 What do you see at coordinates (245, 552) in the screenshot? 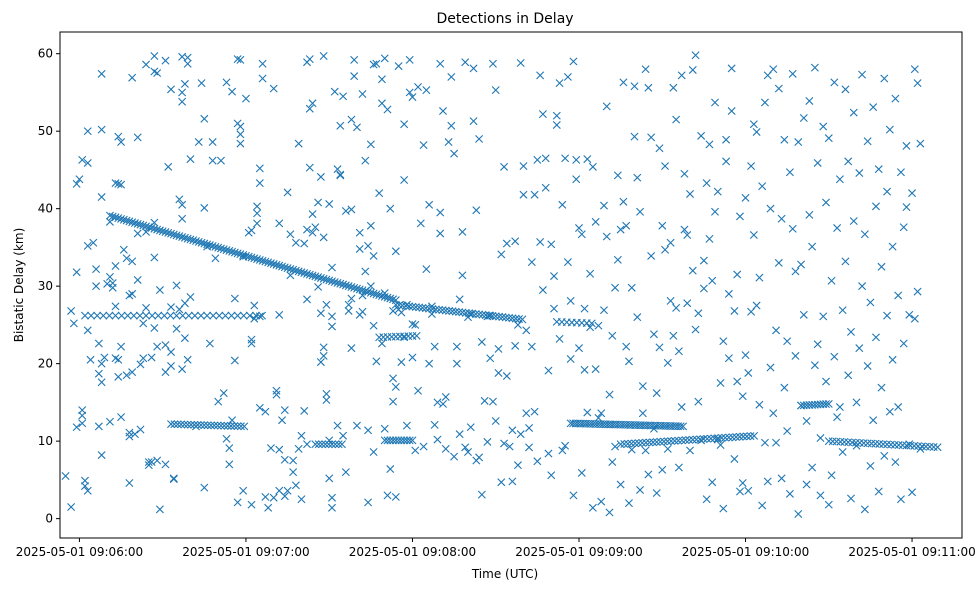
I see `x-tick-label: 2025-05-01 09:07:00` at bounding box center [245, 552].